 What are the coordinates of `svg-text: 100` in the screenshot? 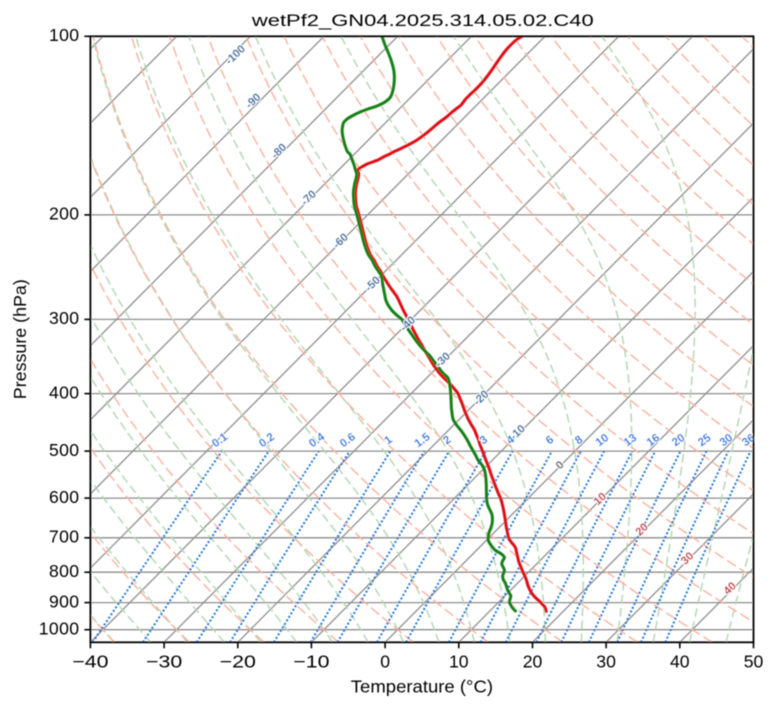 It's located at (64, 35).